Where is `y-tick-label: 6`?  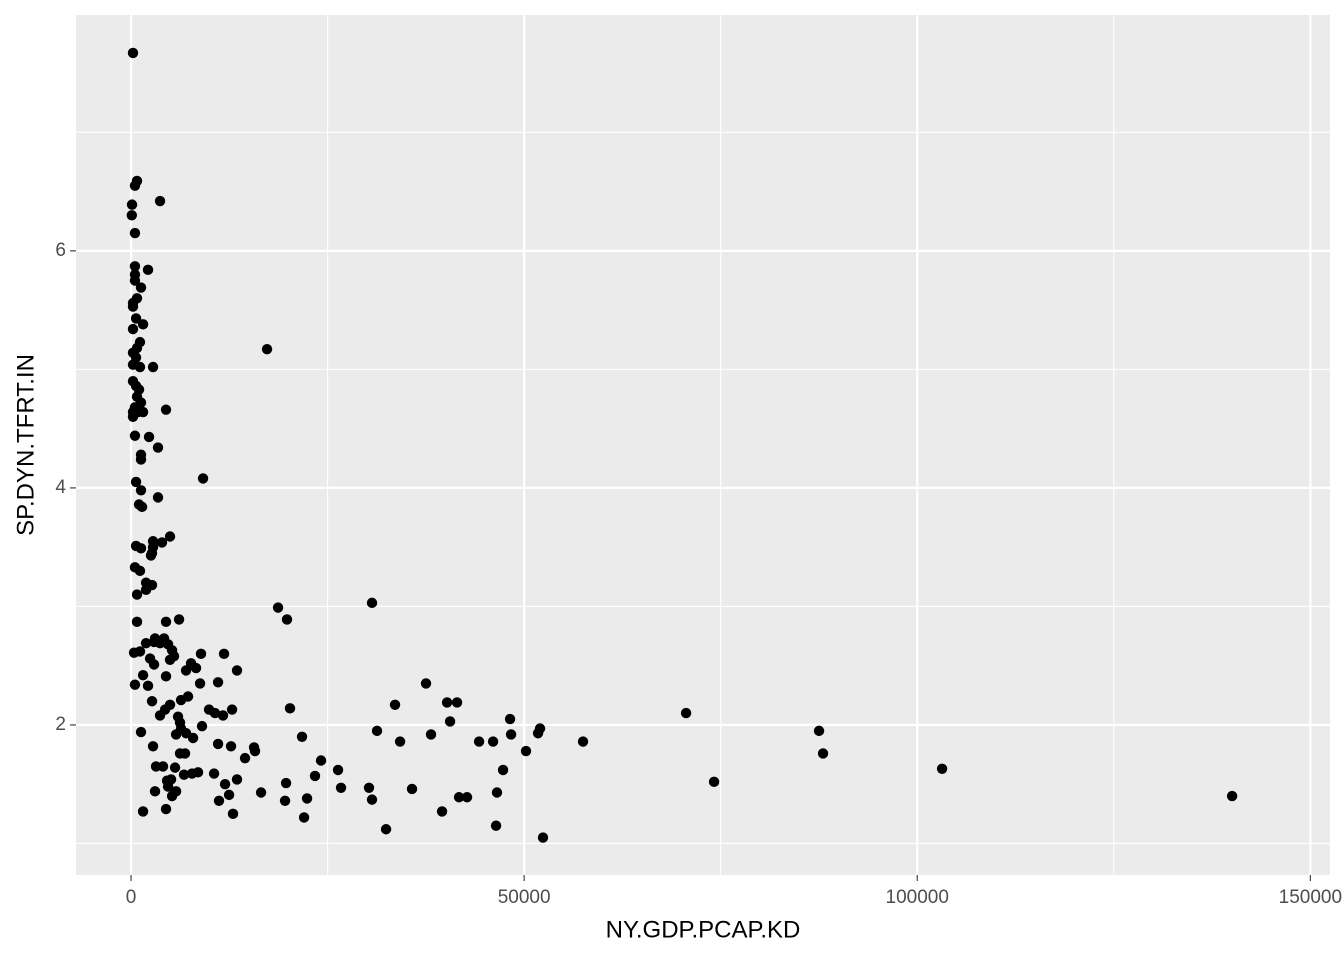
y-tick-label: 6 is located at coordinates (60, 250).